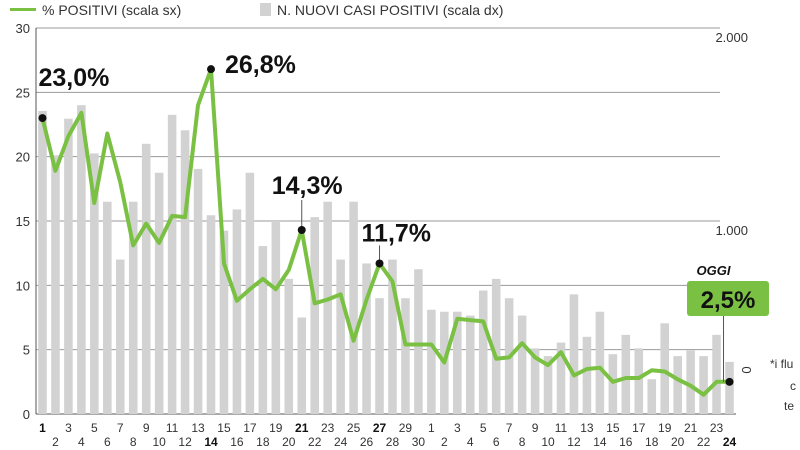  Describe the element at coordinates (734, 202) in the screenshot. I see `y-axis-right: 0 1.000 2.000` at that location.